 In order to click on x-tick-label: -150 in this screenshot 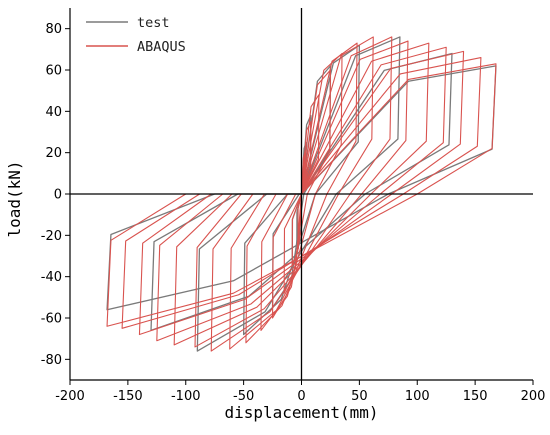, I will do `click(128, 396)`.